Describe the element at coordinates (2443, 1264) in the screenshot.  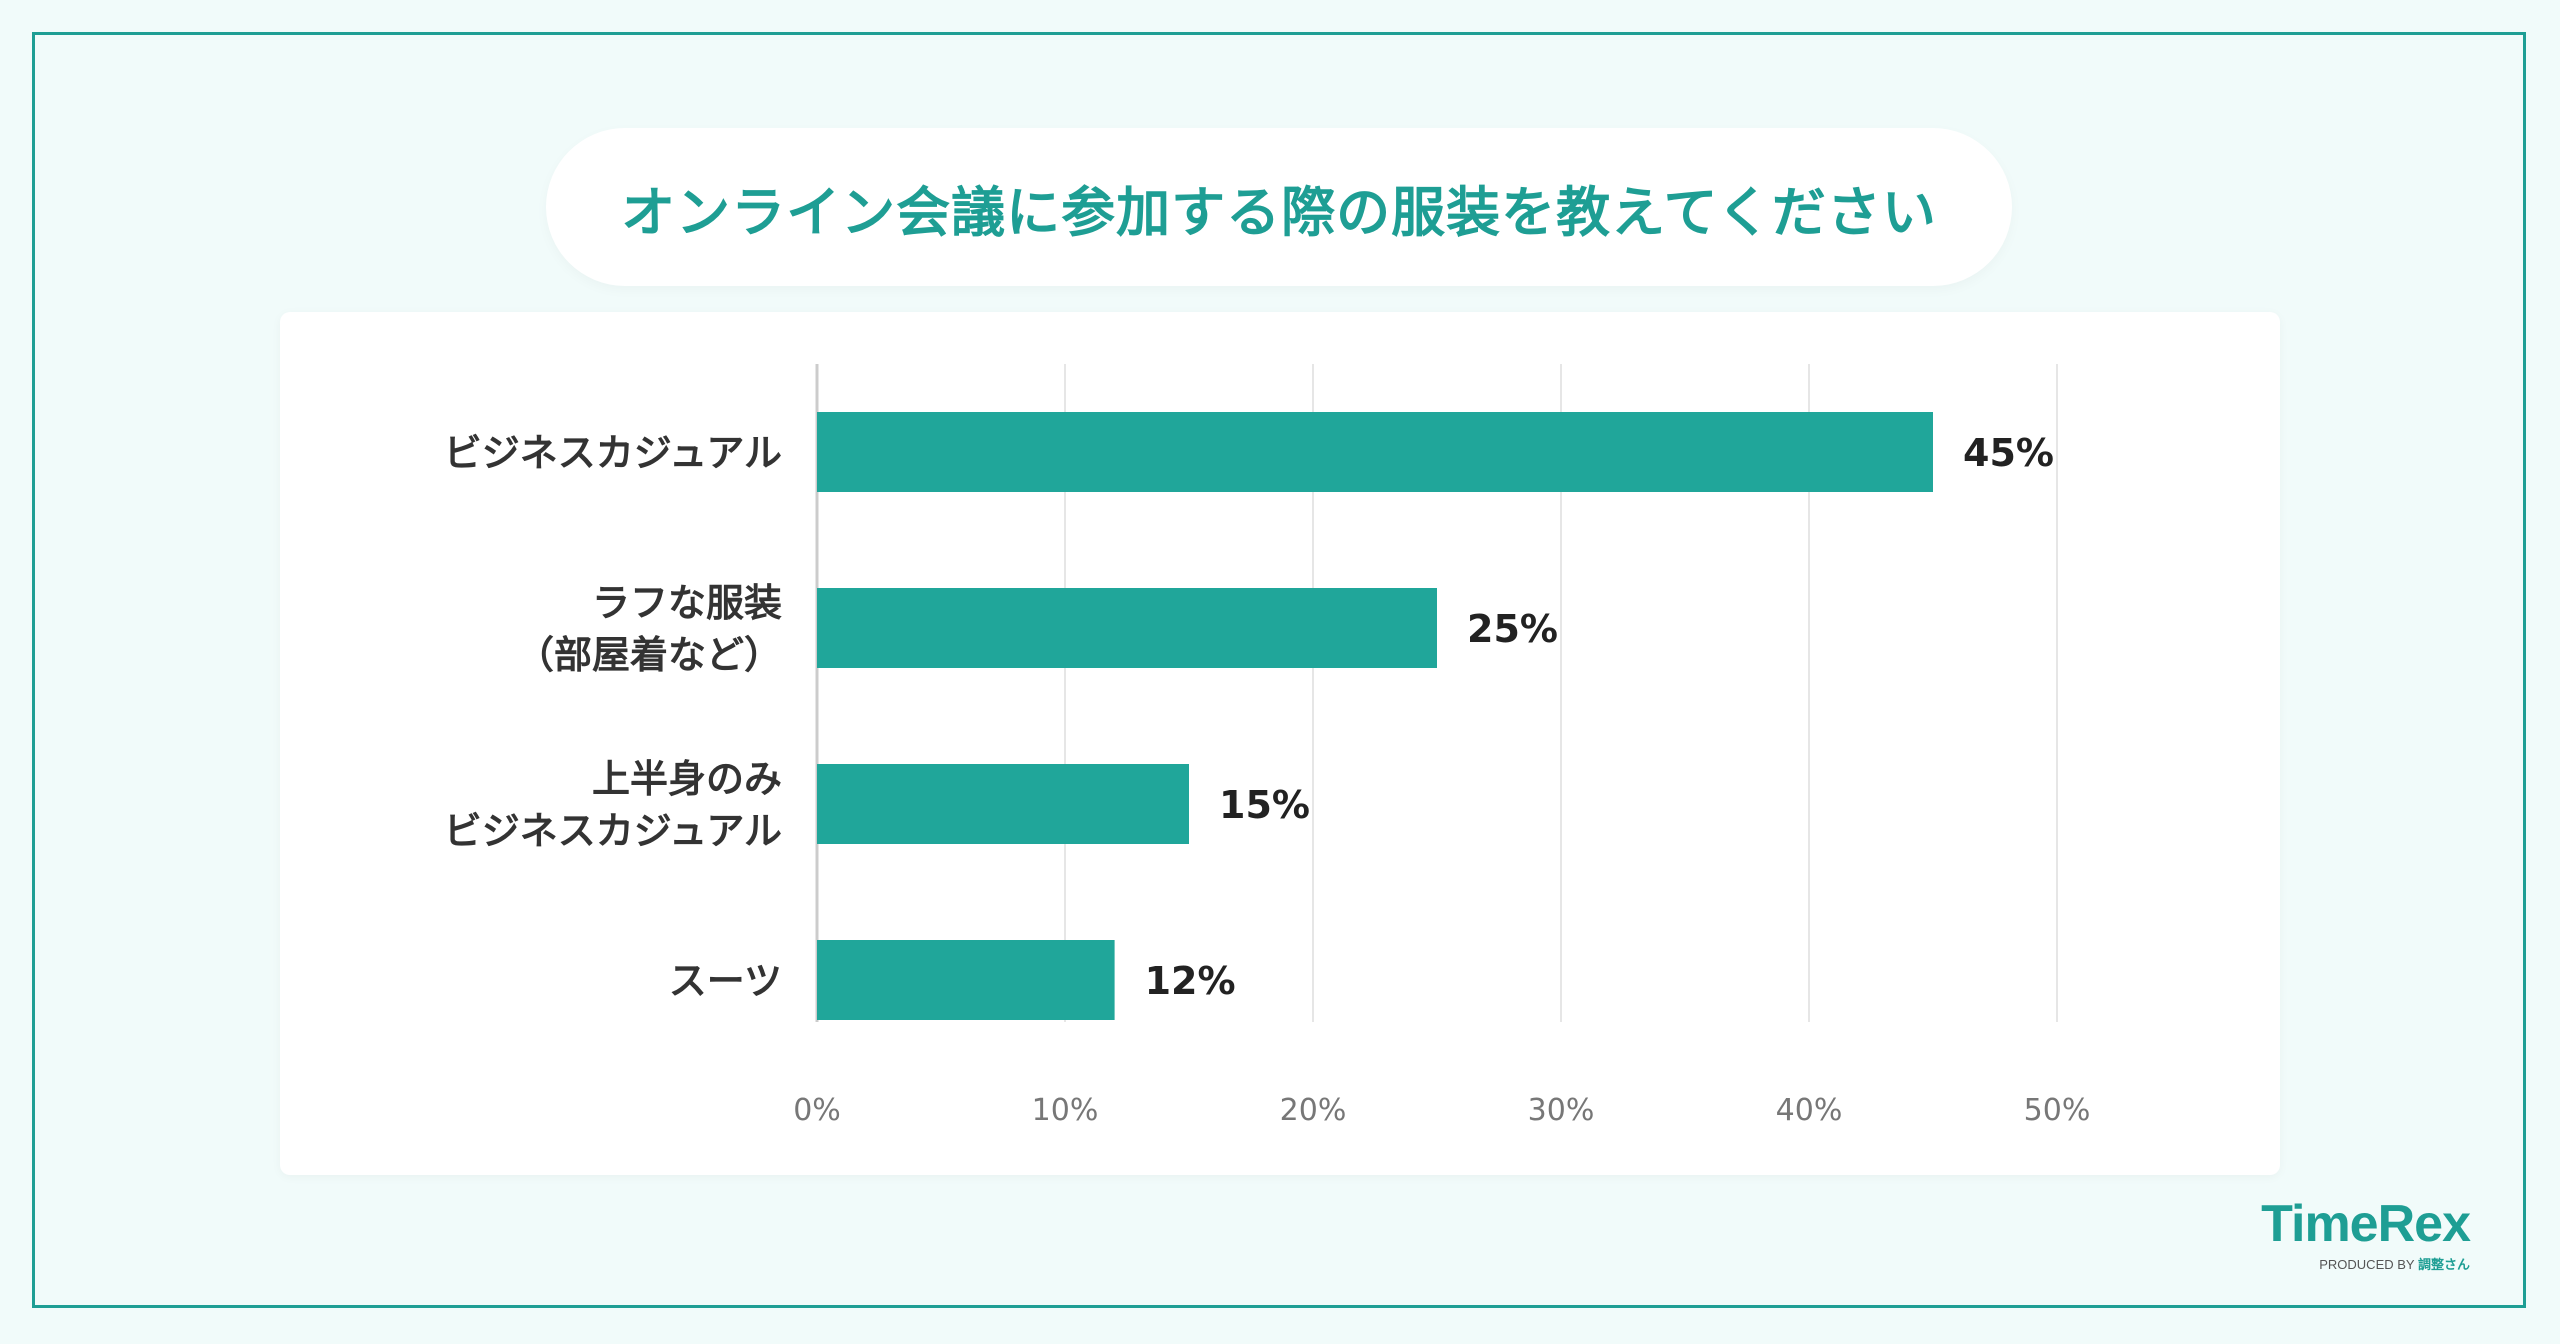
I see `logo-sub-brand: 調整さん` at that location.